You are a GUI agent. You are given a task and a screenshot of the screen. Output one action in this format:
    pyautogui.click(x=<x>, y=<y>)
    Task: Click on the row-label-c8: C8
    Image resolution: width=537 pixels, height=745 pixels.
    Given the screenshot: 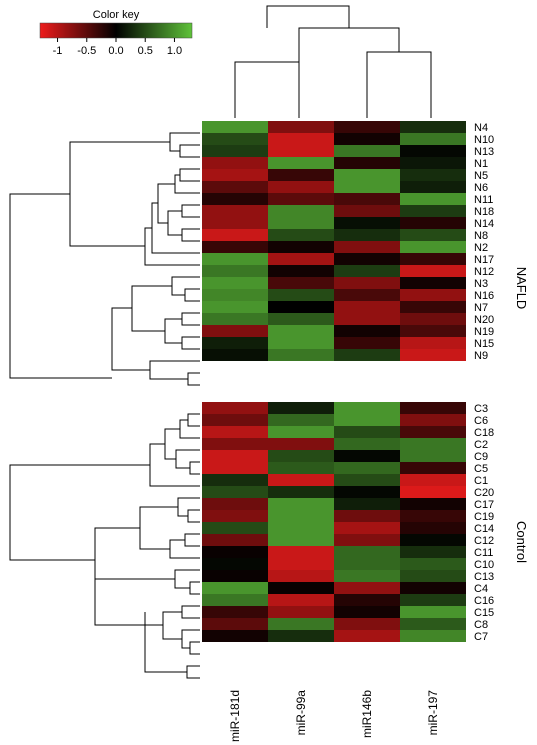 What is the action you would take?
    pyautogui.click(x=481, y=625)
    